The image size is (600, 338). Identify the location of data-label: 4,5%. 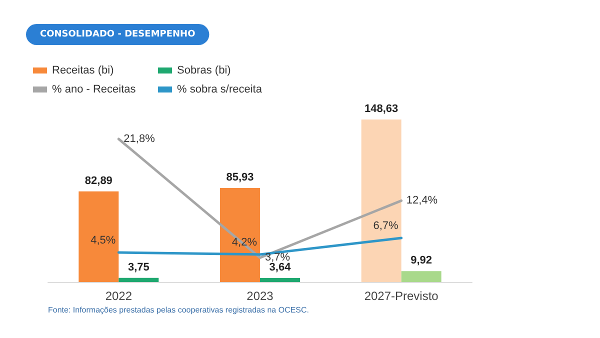
(103, 240).